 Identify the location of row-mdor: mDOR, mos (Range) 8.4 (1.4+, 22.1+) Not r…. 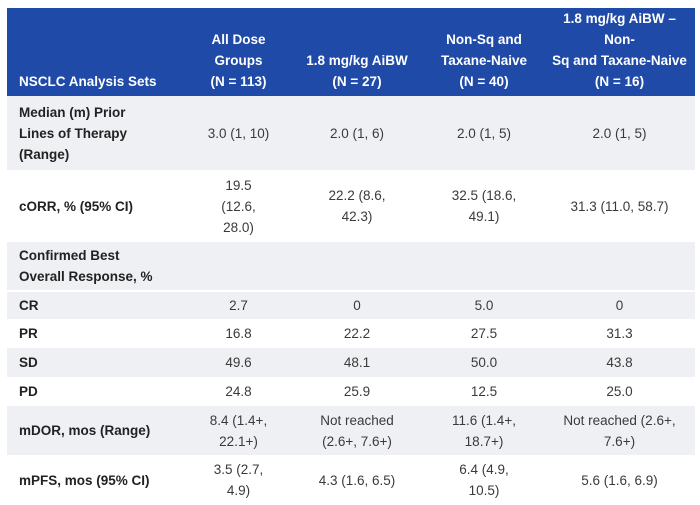
(351, 430).